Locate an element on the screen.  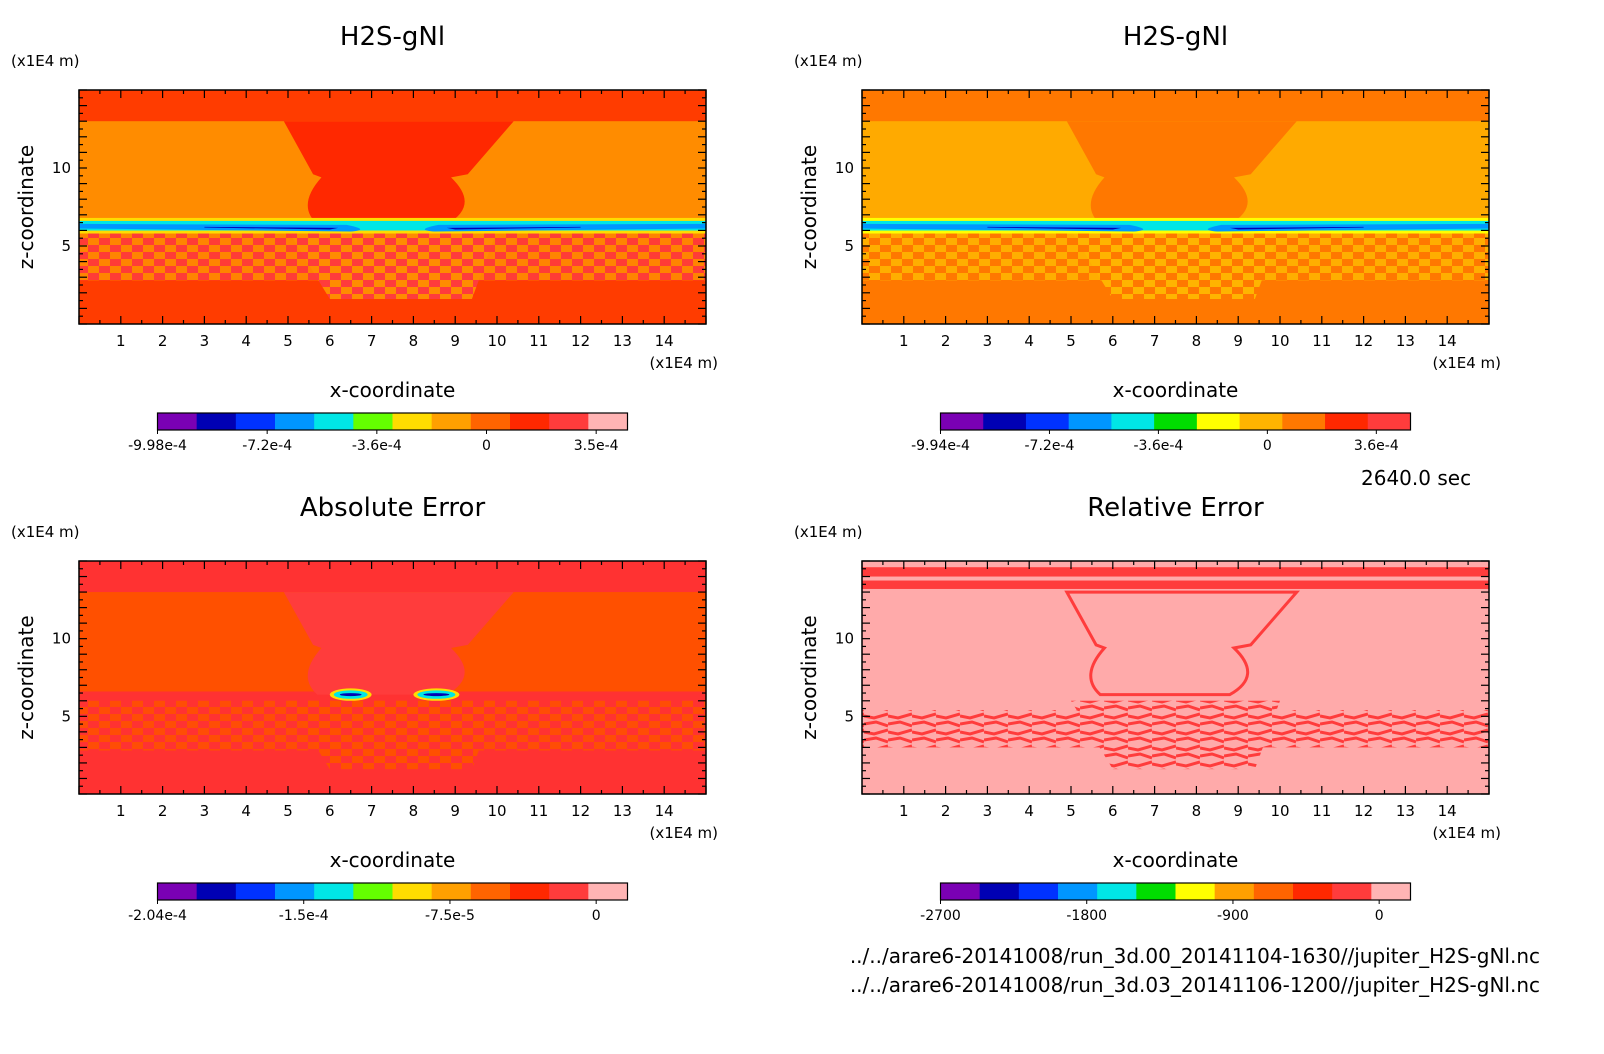
chart-title: Absolute Error is located at coordinates (393, 508).